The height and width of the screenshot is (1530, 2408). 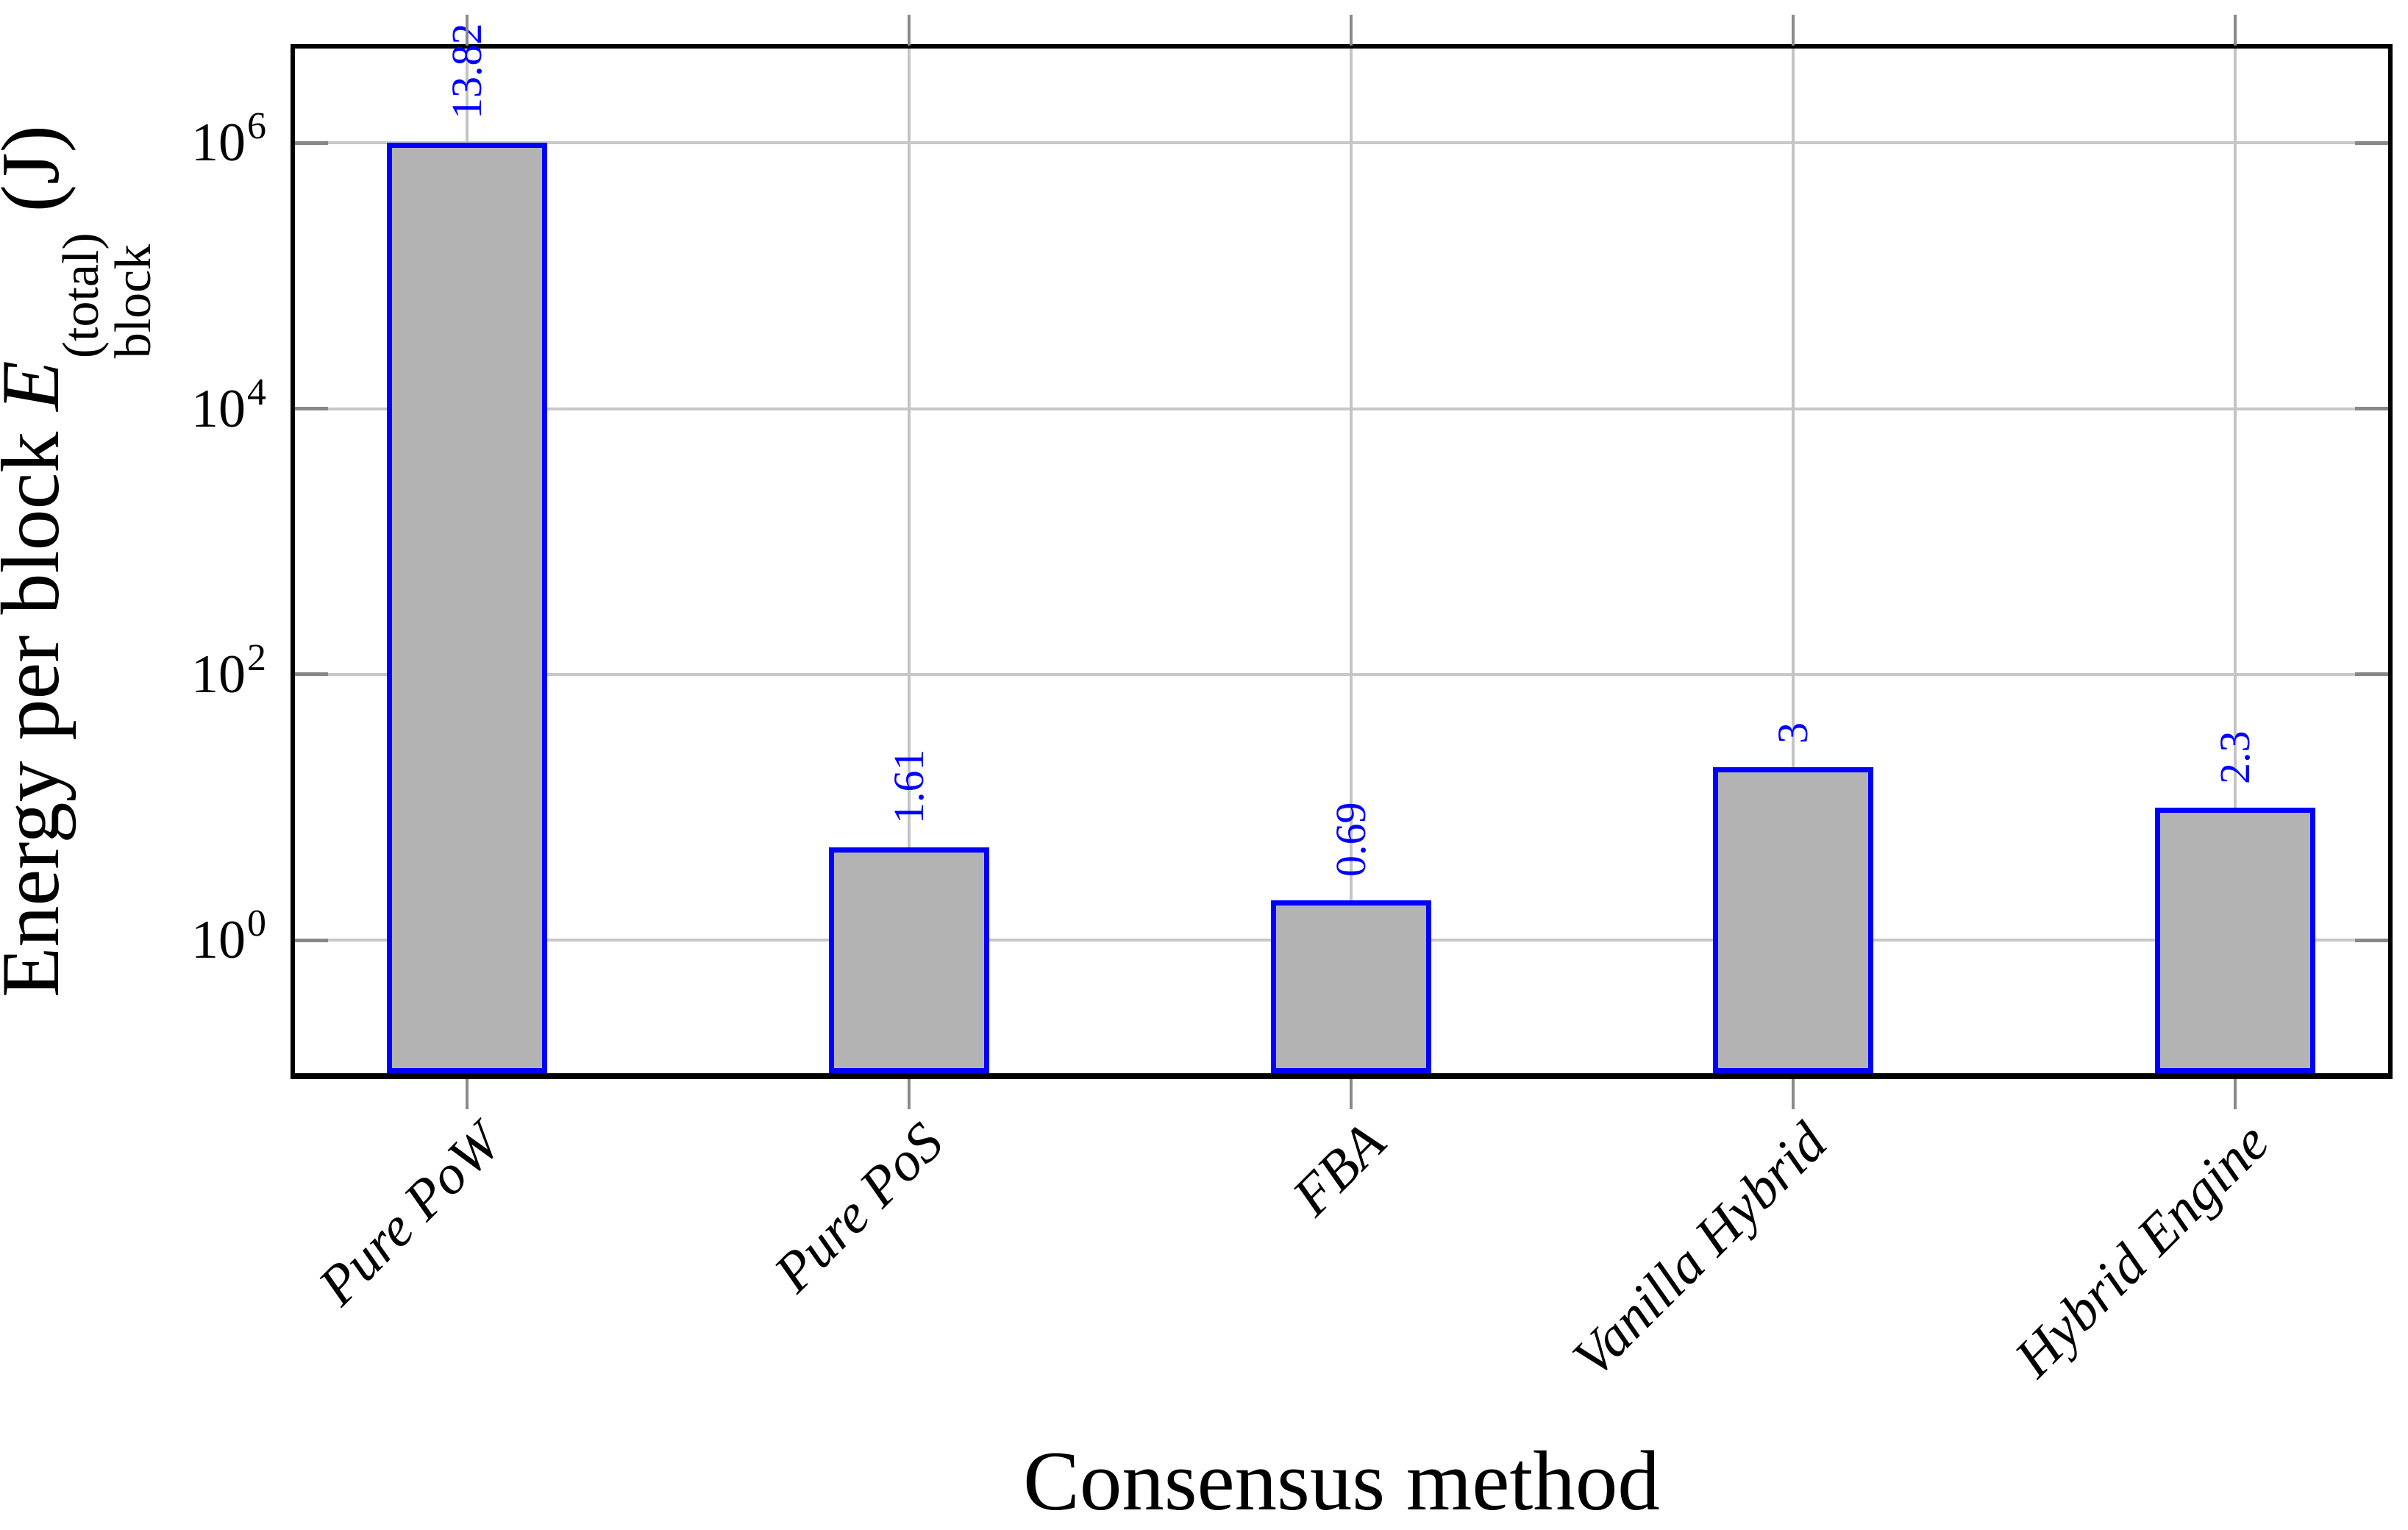 I want to click on y-axis-title-scripts: (total) block, so click(x=108, y=296).